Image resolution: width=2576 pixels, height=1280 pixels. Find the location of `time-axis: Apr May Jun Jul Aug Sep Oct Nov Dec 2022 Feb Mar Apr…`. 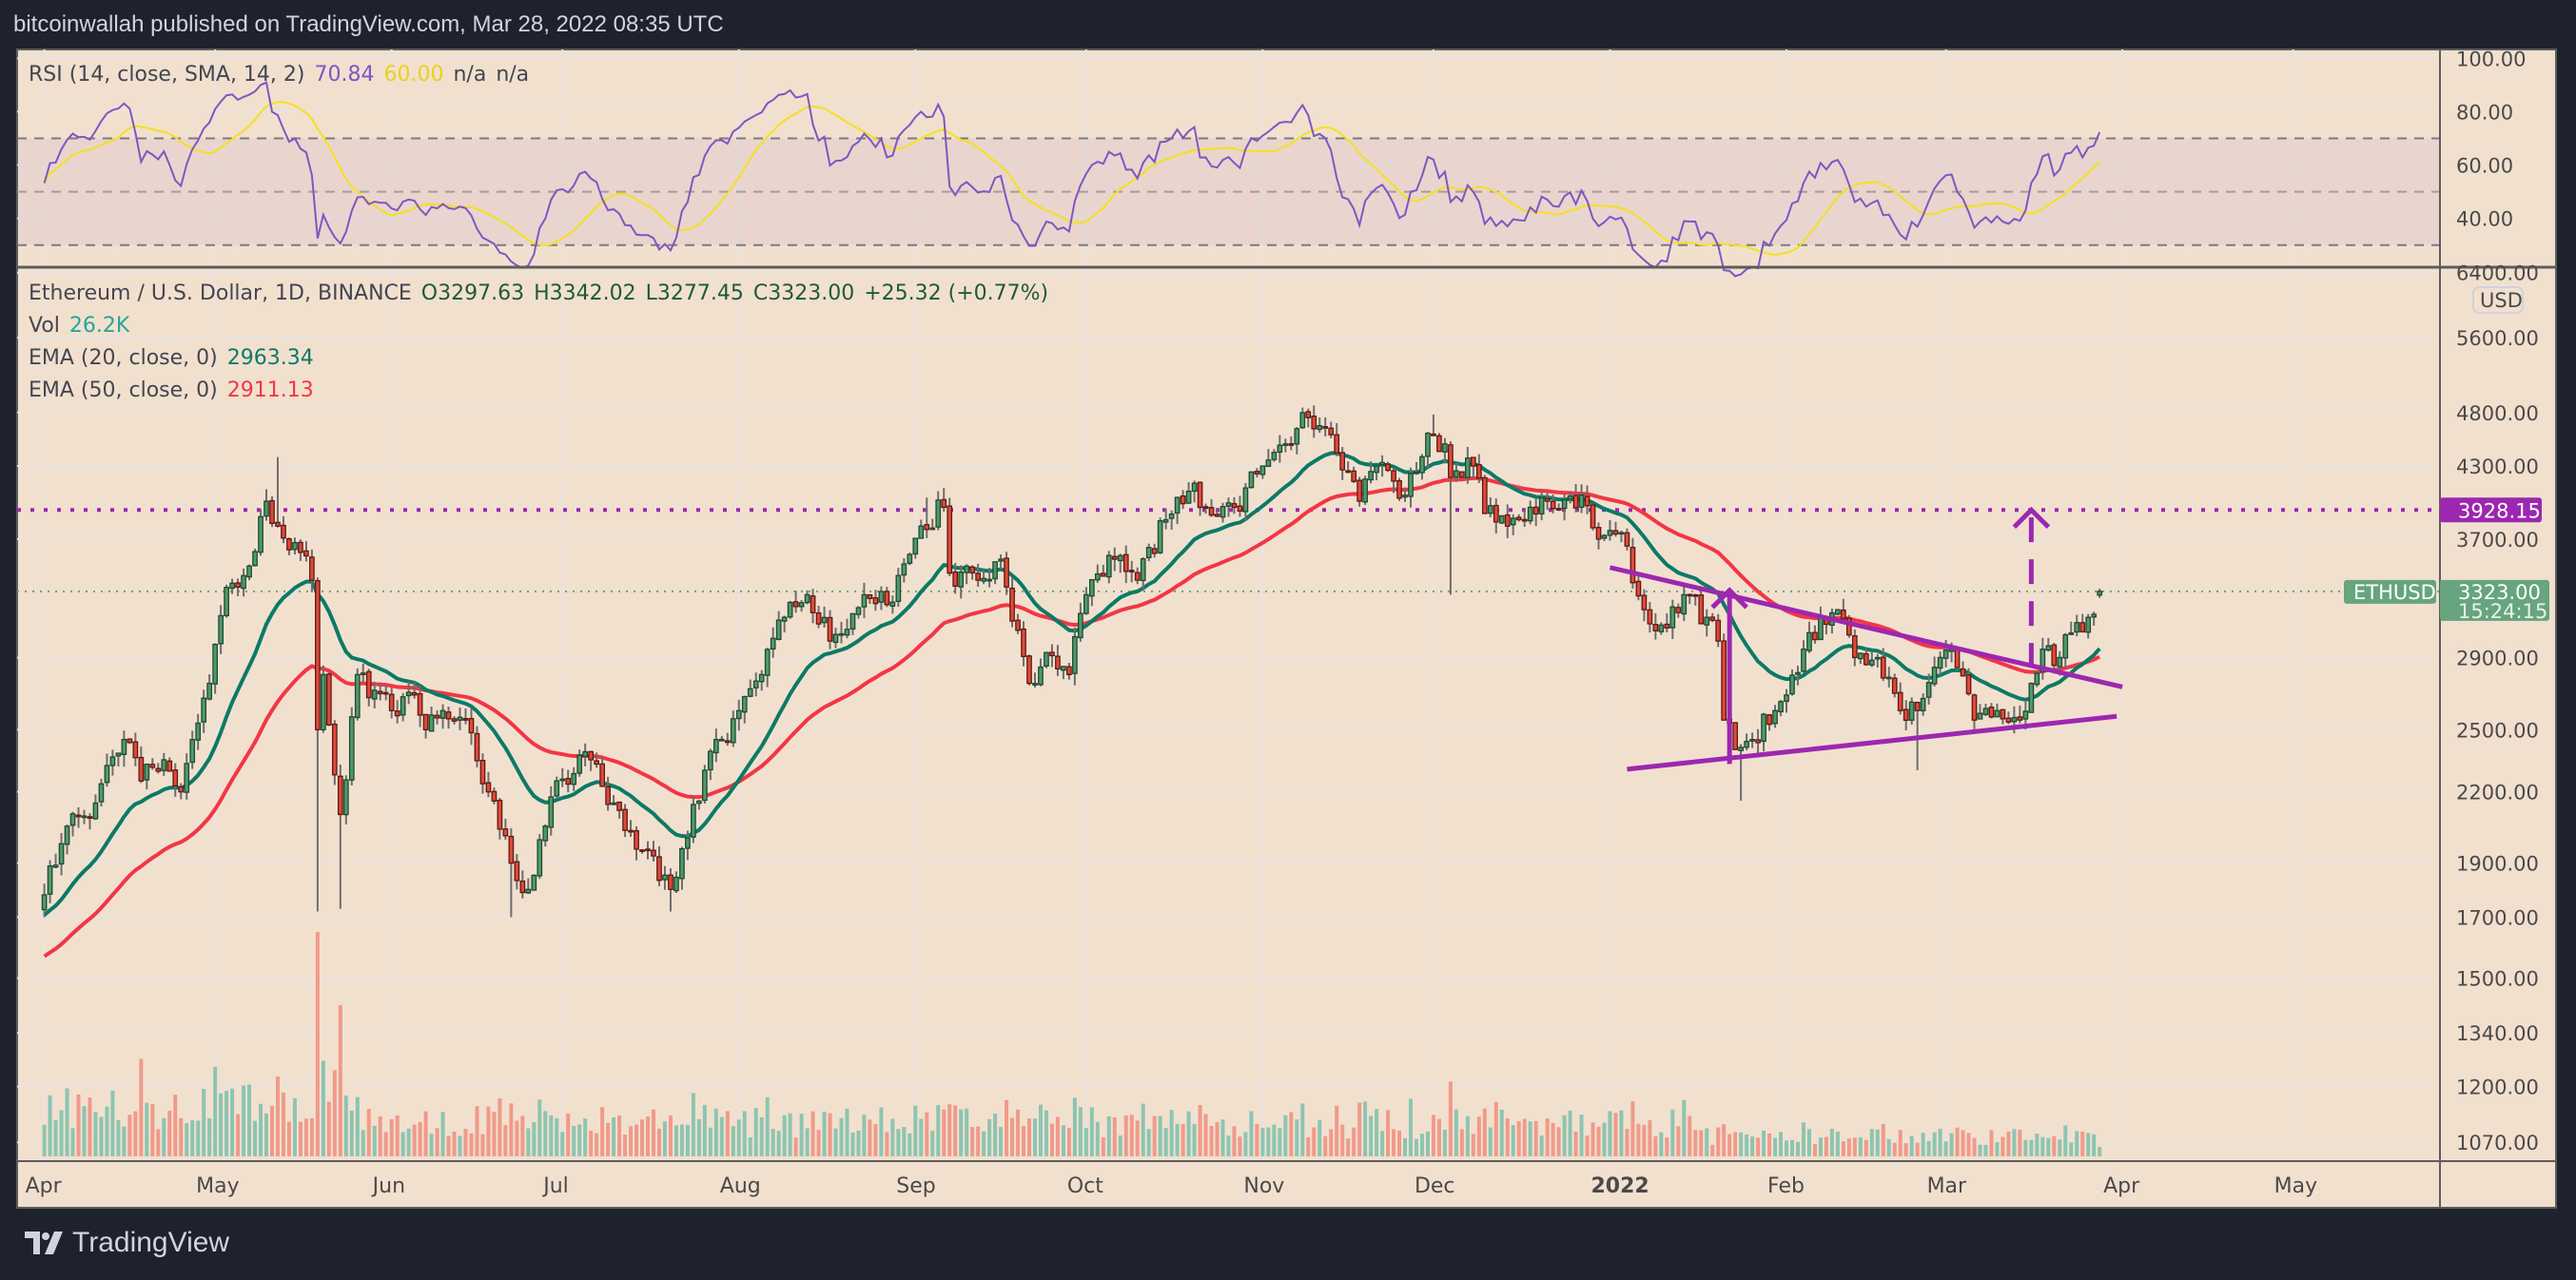

time-axis: Apr May Jun Jul Aug Sep Oct Nov Dec 2022 Feb Mar Apr… is located at coordinates (1172, 1186).